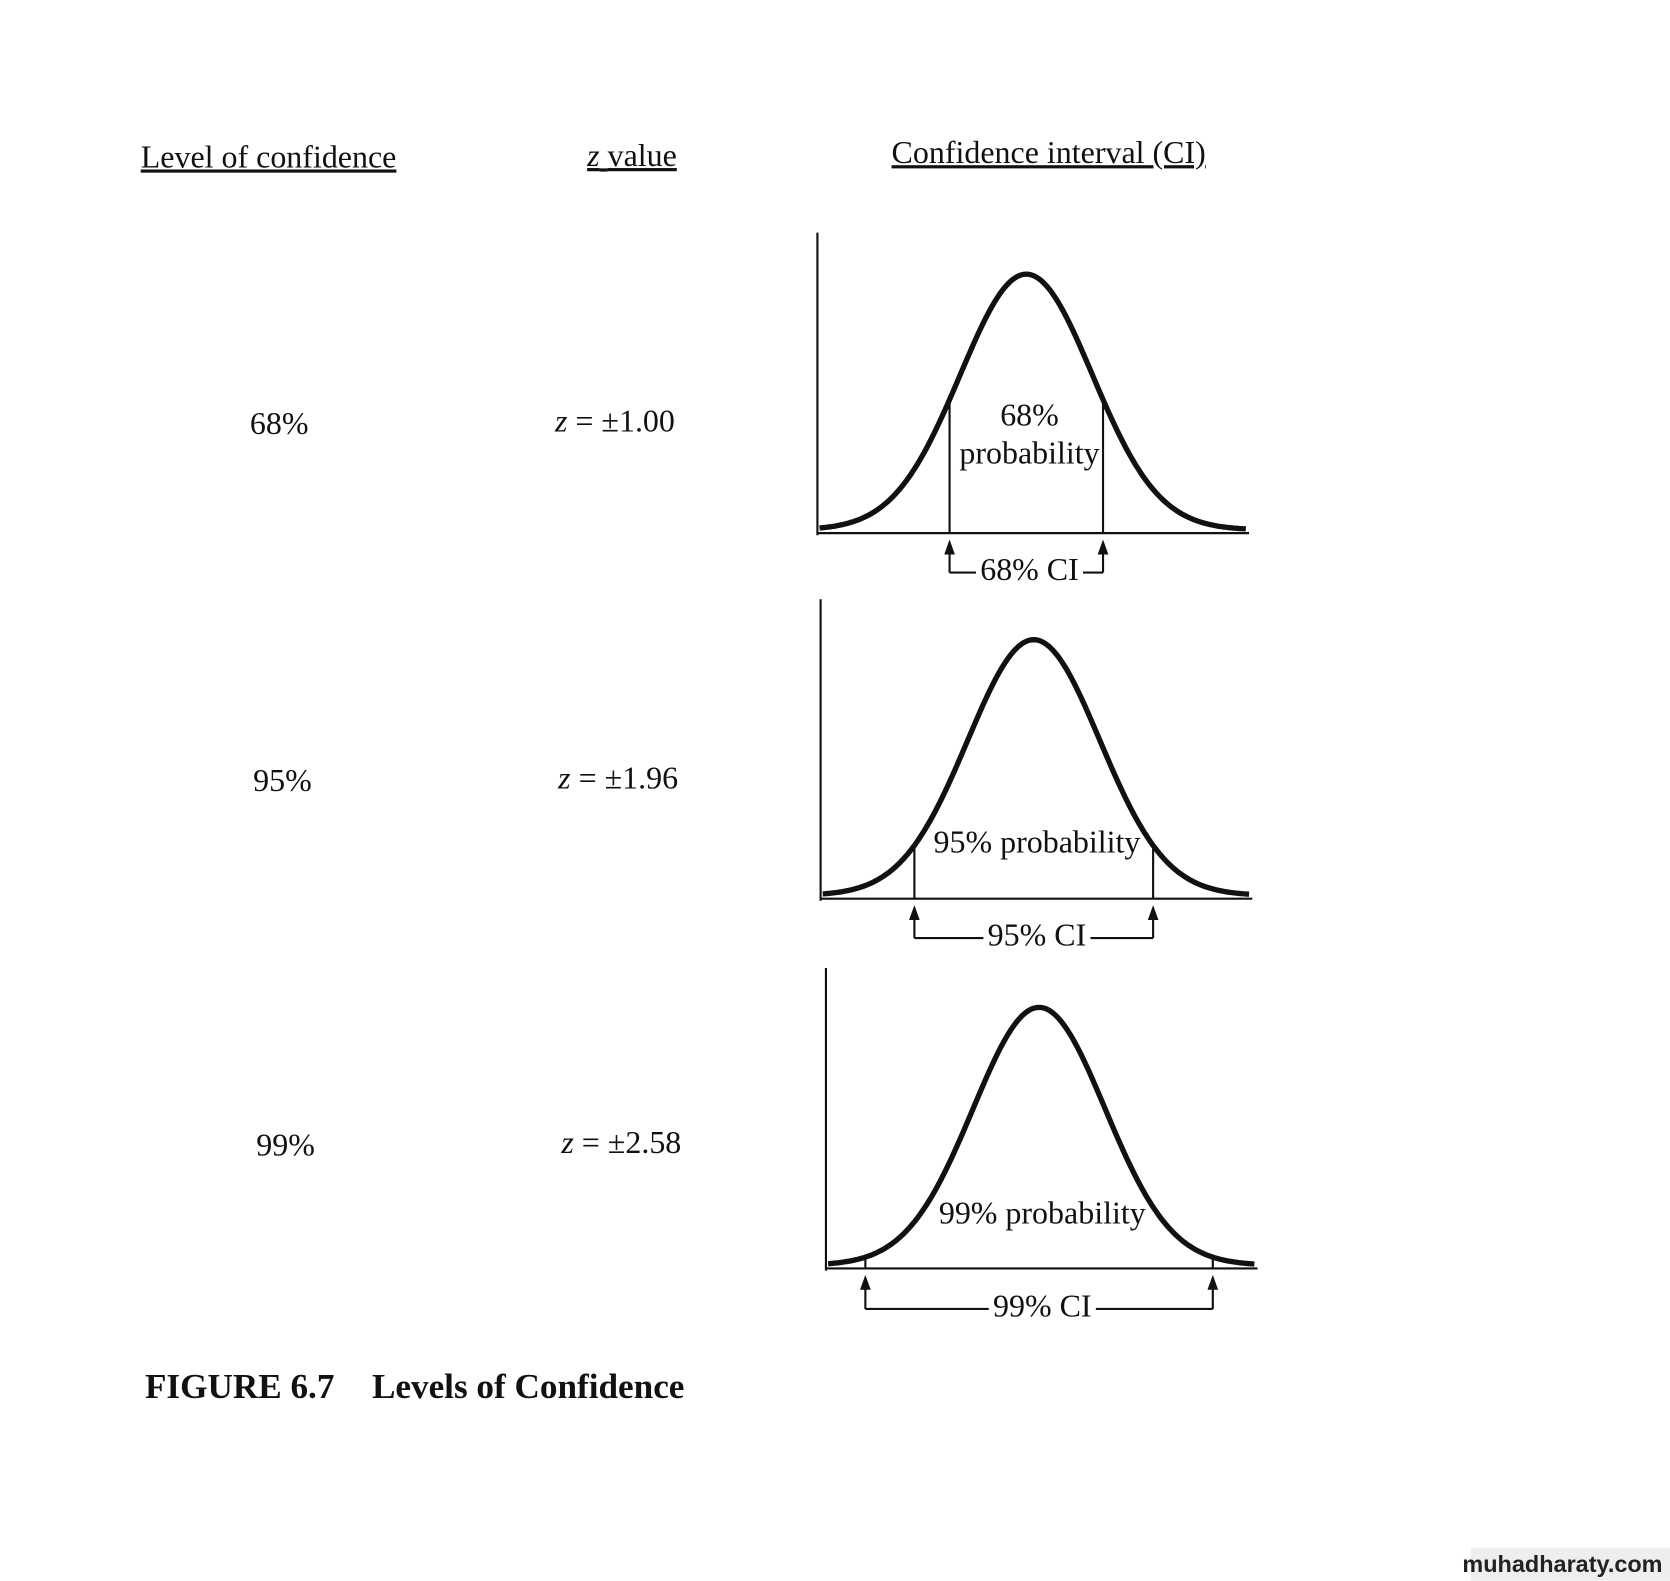 The width and height of the screenshot is (1670, 1581). What do you see at coordinates (279, 423) in the screenshot?
I see `level: 68%` at bounding box center [279, 423].